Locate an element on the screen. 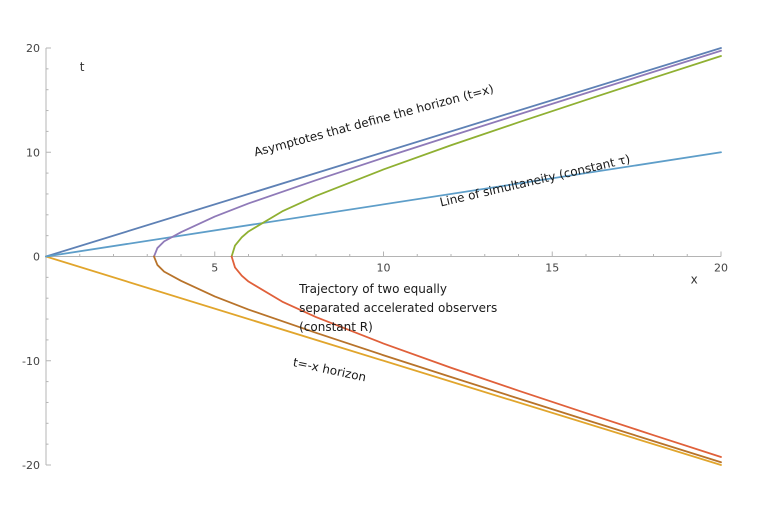 The image size is (757, 513). y-tick-label: 0 is located at coordinates (36, 257).